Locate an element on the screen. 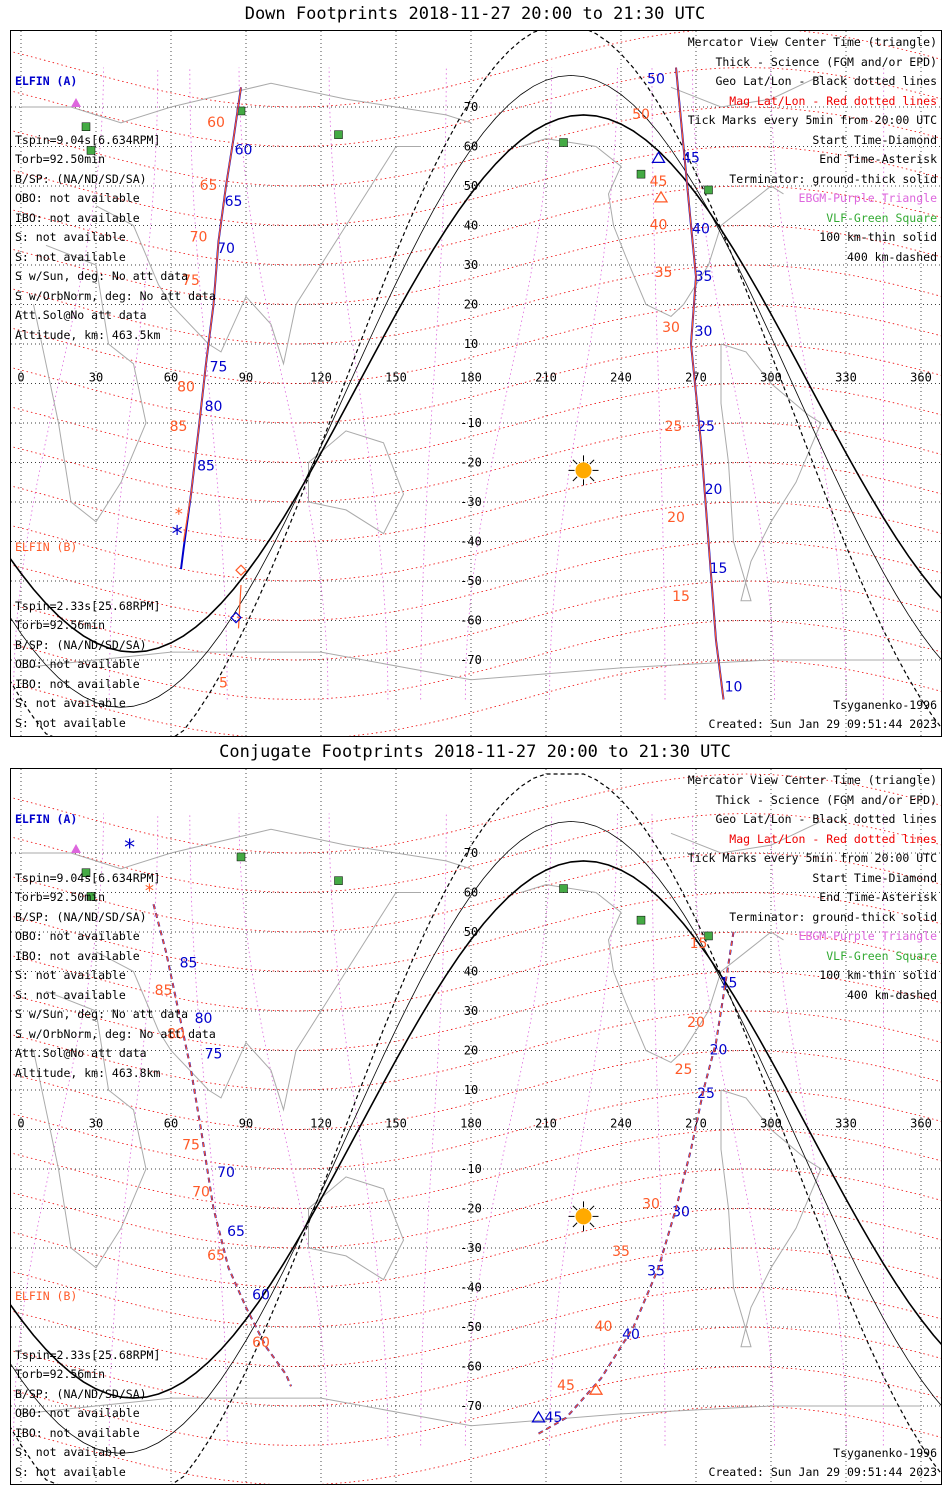  time-tick-label: 35 is located at coordinates (664, 273).